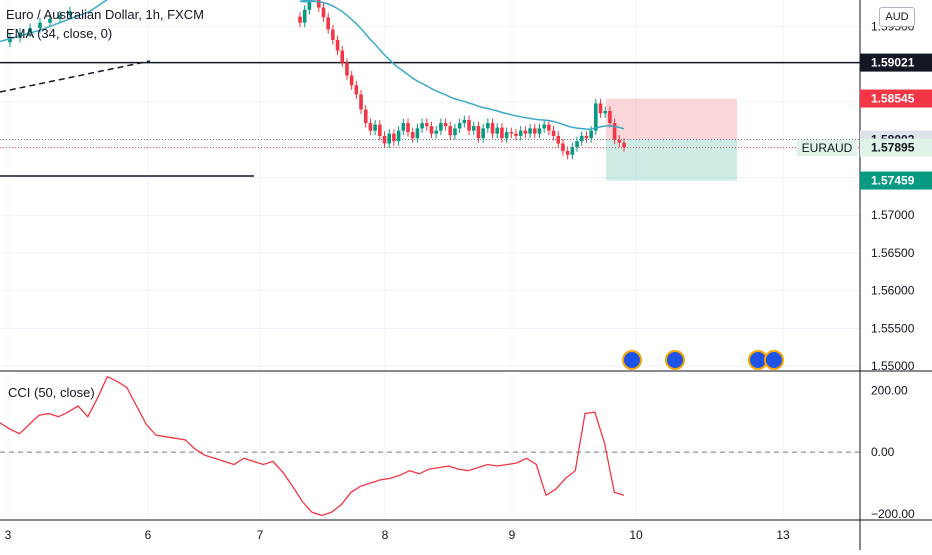  Describe the element at coordinates (897, 17) in the screenshot. I see `currency-button: AUD` at that location.